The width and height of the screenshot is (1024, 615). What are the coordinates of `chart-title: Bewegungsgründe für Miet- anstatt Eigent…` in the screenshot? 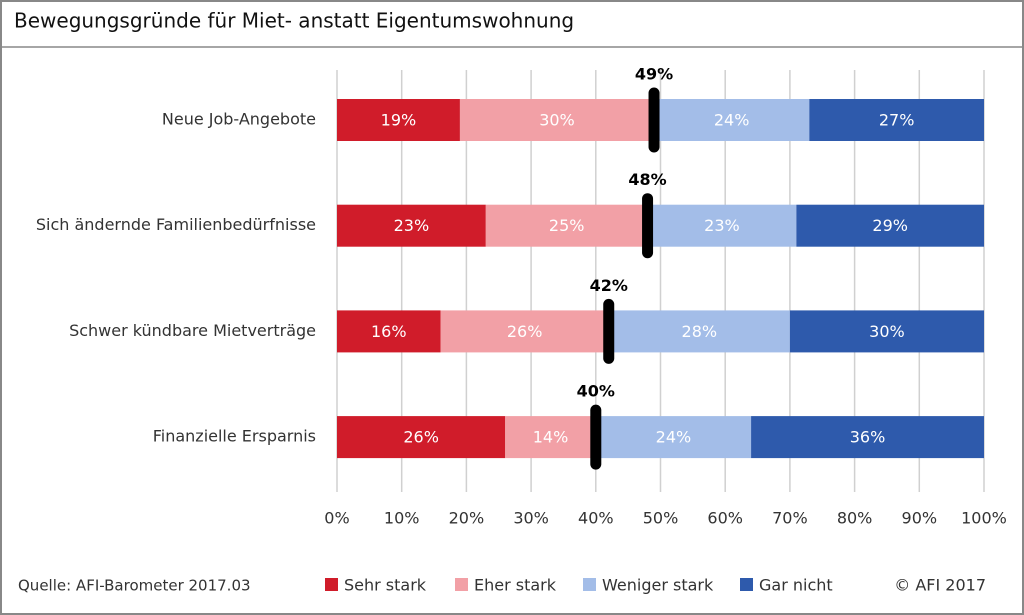 It's located at (294, 21).